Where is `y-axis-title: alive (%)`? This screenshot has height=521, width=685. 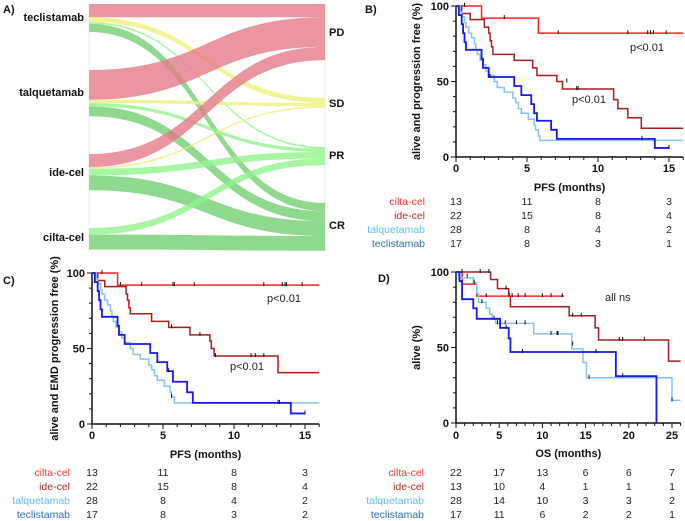 y-axis-title: alive (%) is located at coordinates (417, 347).